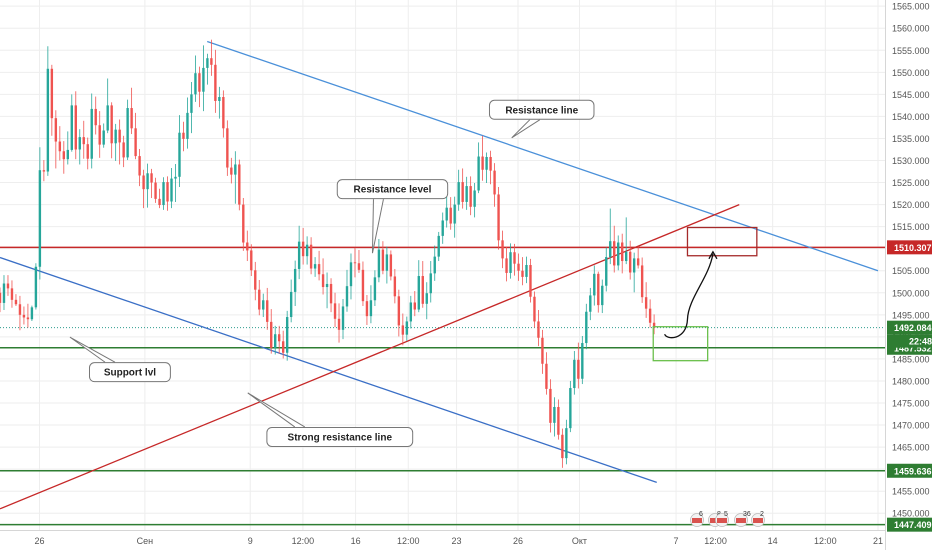 This screenshot has width=932, height=555. I want to click on event-flag-4-stripe, so click(741, 520).